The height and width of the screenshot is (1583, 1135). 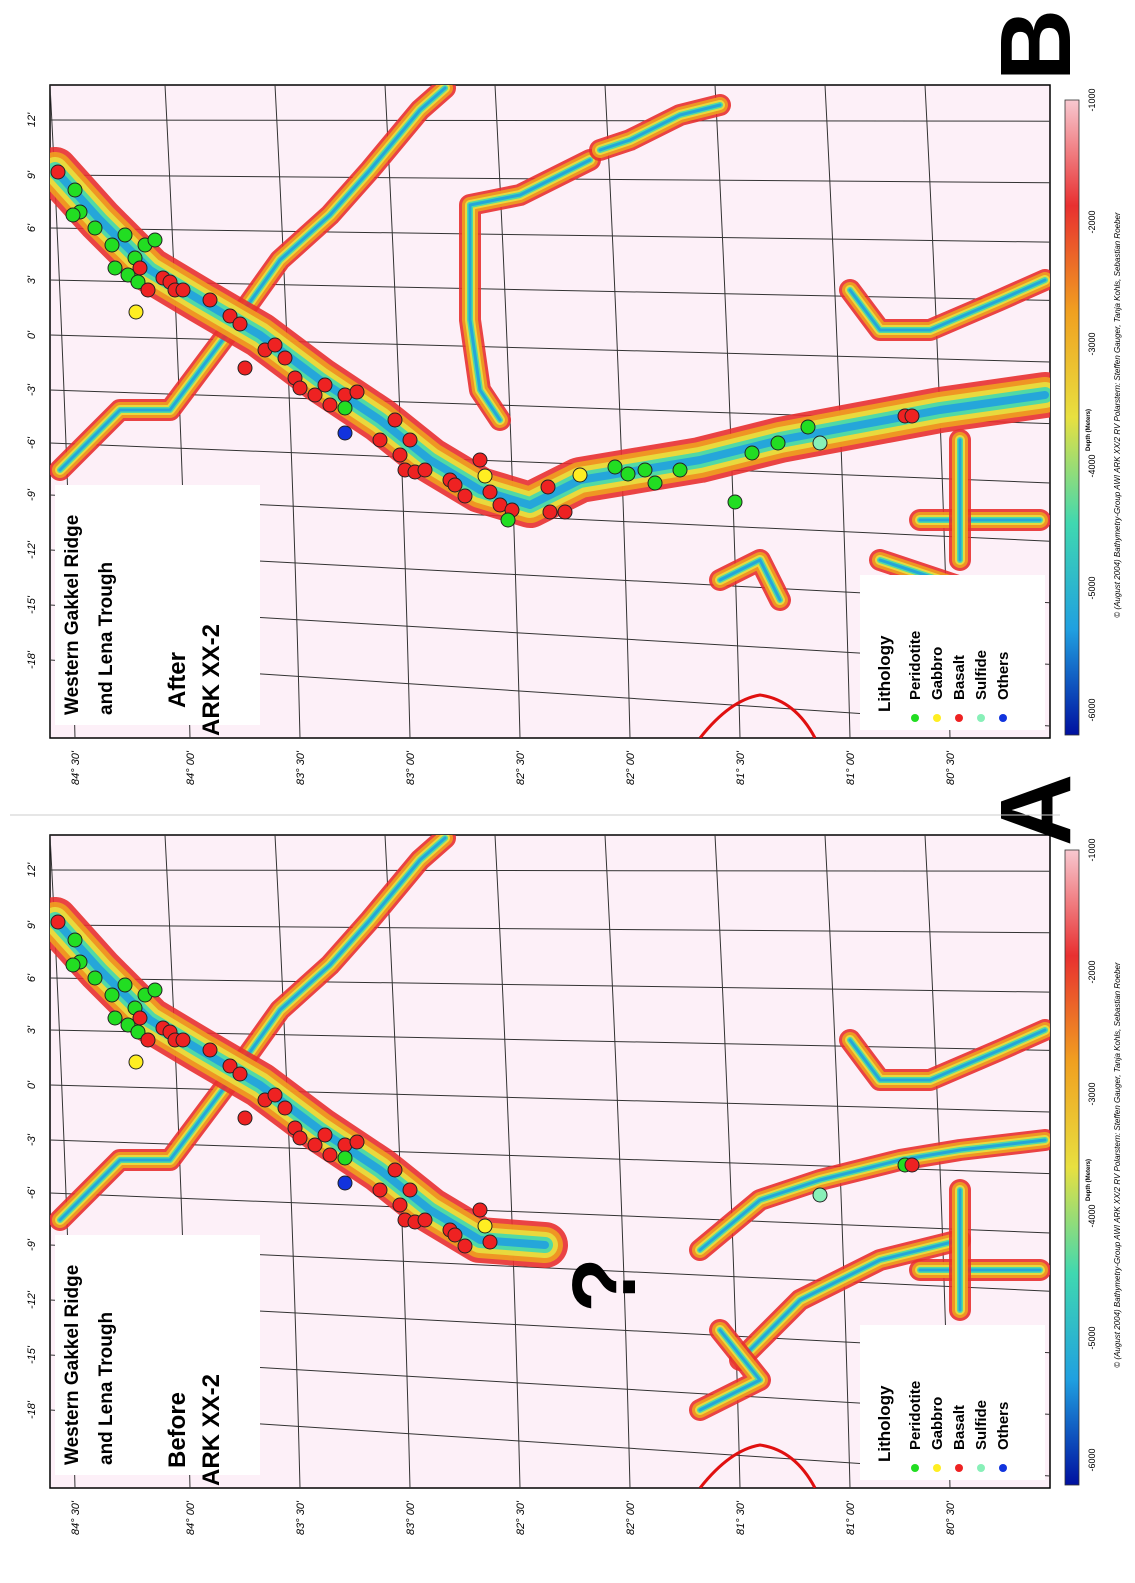 What do you see at coordinates (1089, 430) in the screenshot?
I see `colorbar-title: Depth (Meters)` at bounding box center [1089, 430].